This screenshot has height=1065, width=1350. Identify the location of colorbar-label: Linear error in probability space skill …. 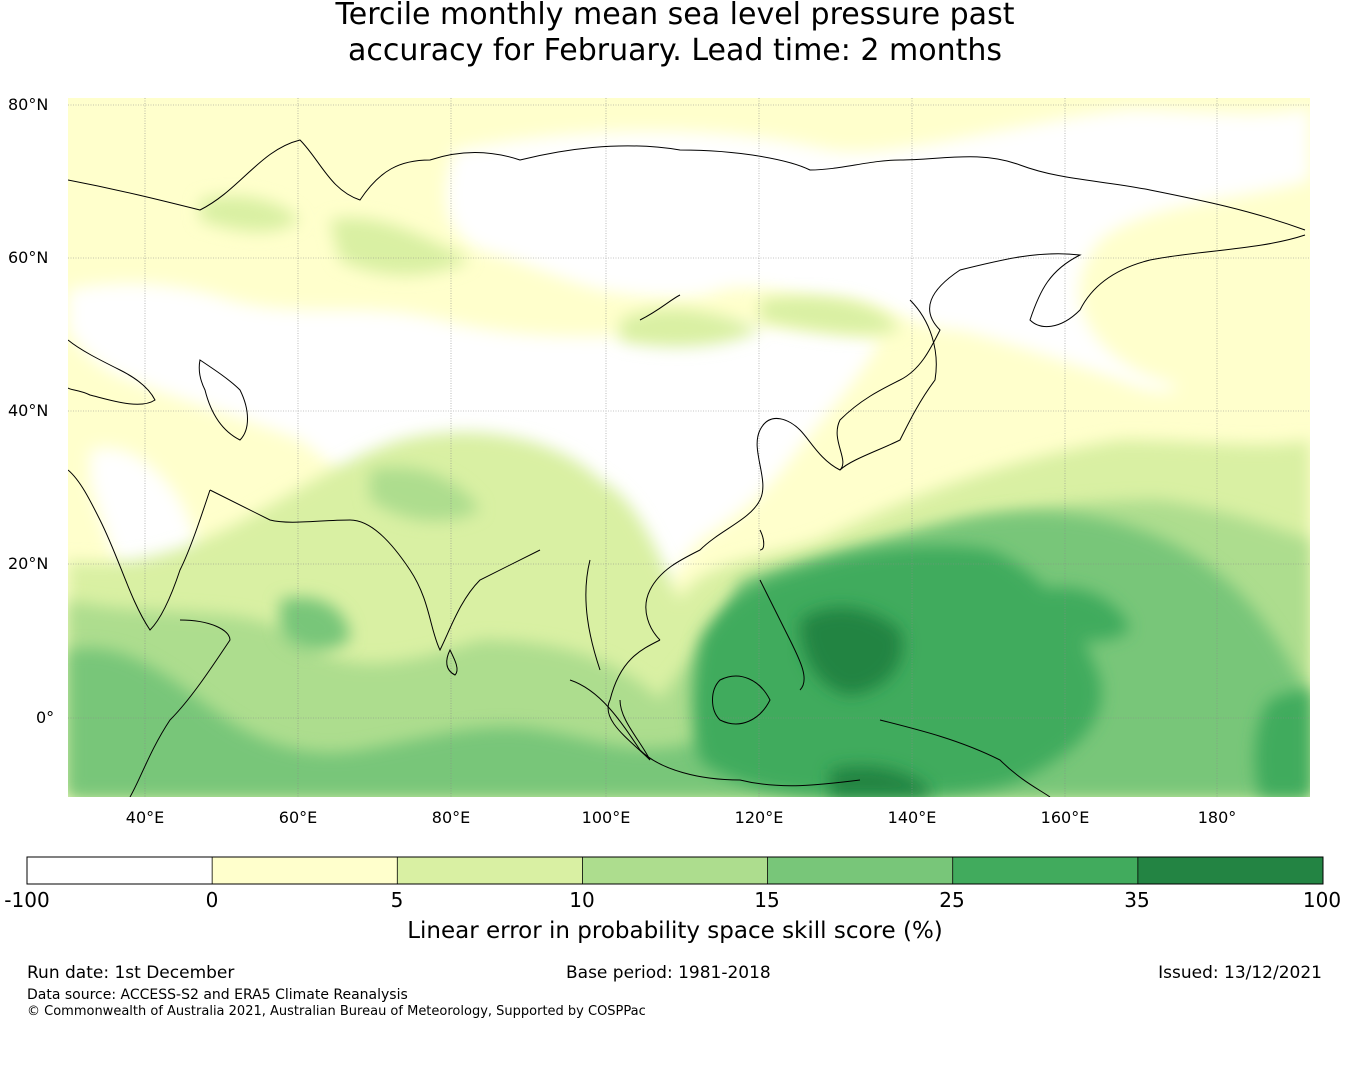
(675, 931).